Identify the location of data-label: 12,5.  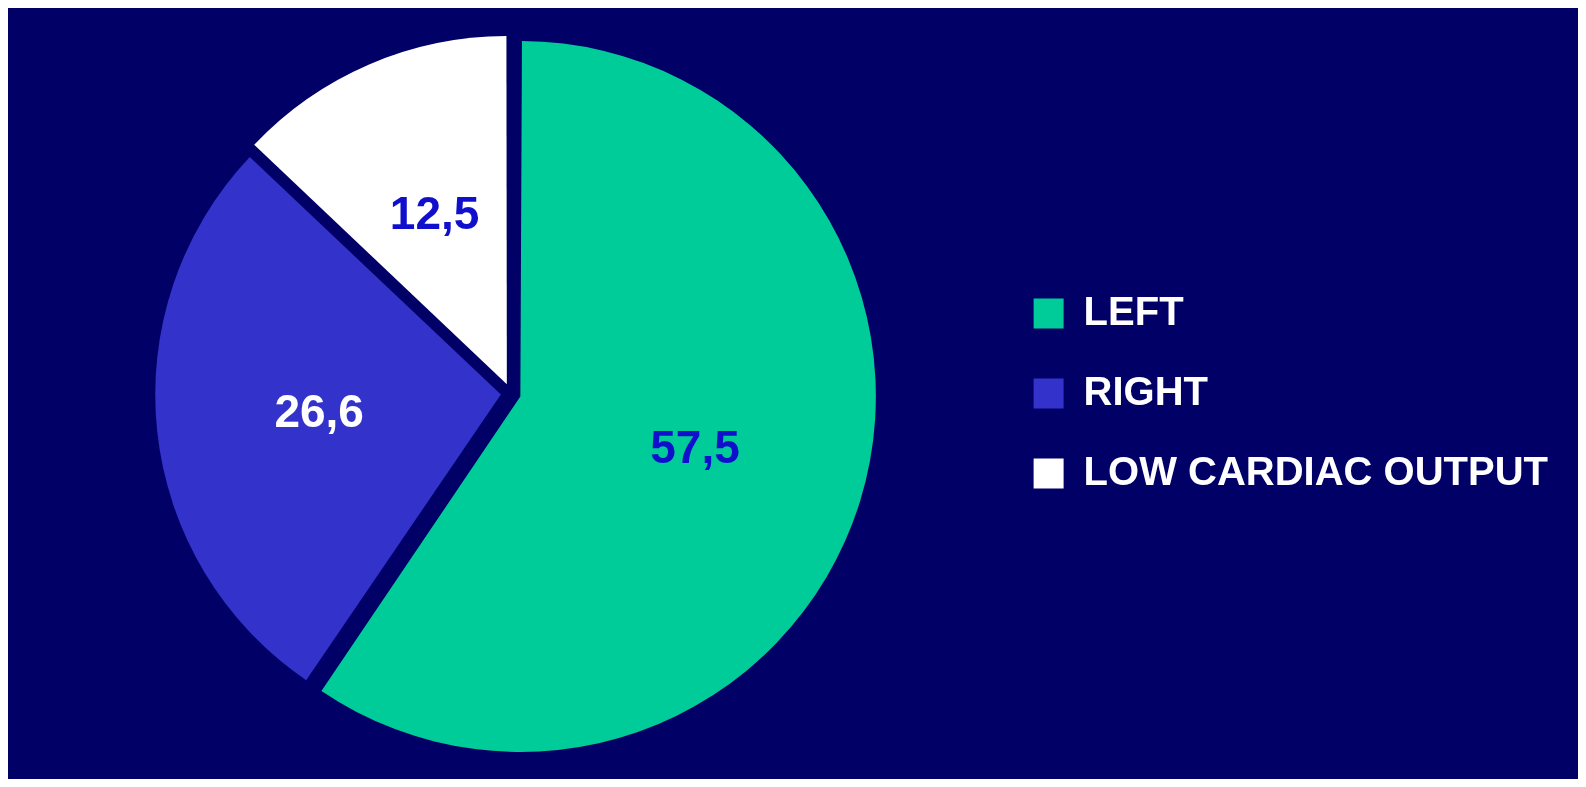
(434, 213).